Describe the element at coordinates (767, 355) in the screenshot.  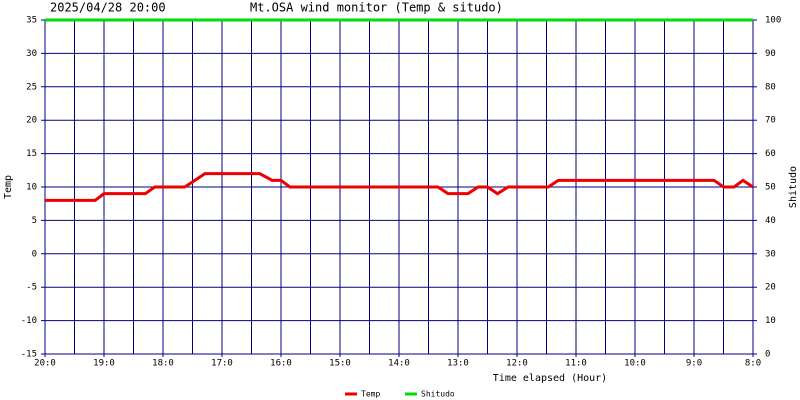
I see `y2-tick-label: 0` at that location.